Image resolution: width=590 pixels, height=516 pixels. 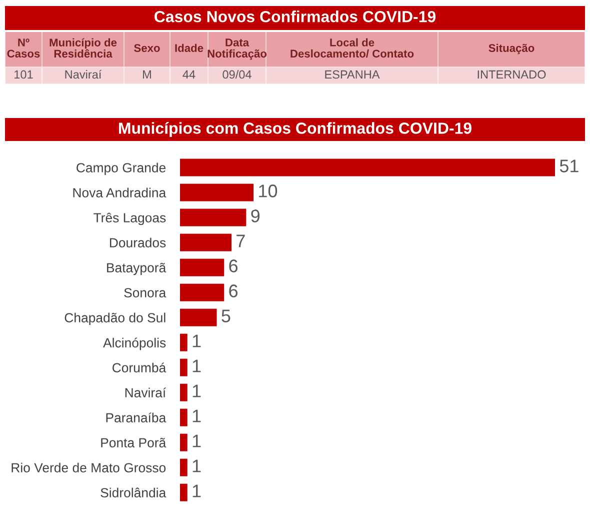 I want to click on data-label: 5, so click(x=226, y=316).